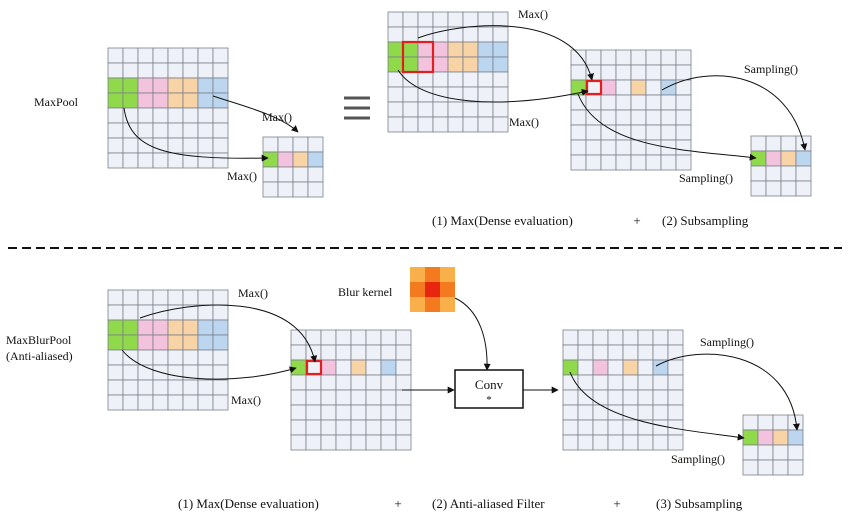 This screenshot has width=850, height=522. I want to click on caption-step: (1) Max(Dense evaluation), so click(502, 220).